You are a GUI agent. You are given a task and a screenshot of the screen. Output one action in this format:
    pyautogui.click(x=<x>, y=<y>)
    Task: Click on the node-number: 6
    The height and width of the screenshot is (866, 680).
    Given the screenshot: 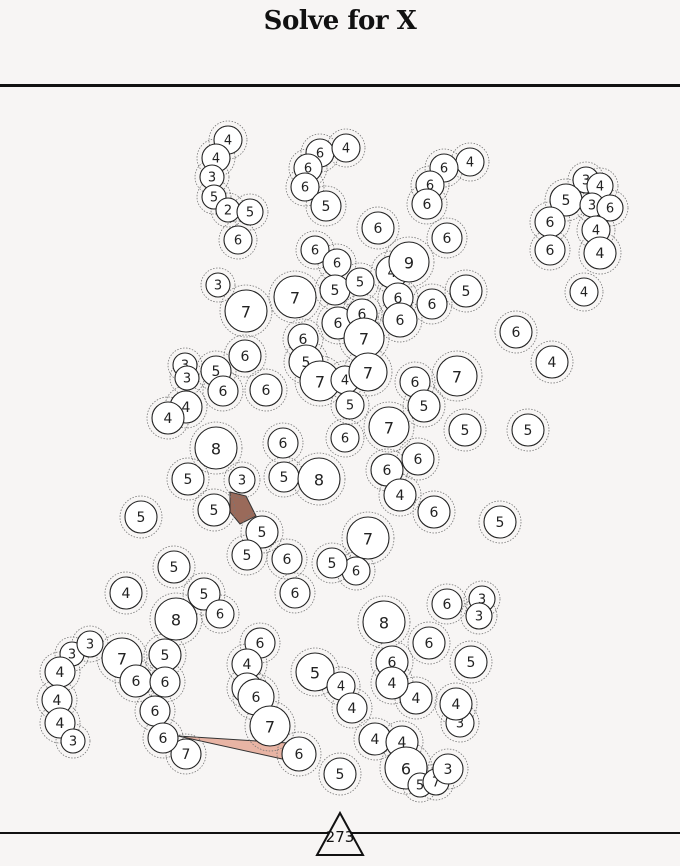 What is the action you would take?
    pyautogui.click(x=550, y=251)
    